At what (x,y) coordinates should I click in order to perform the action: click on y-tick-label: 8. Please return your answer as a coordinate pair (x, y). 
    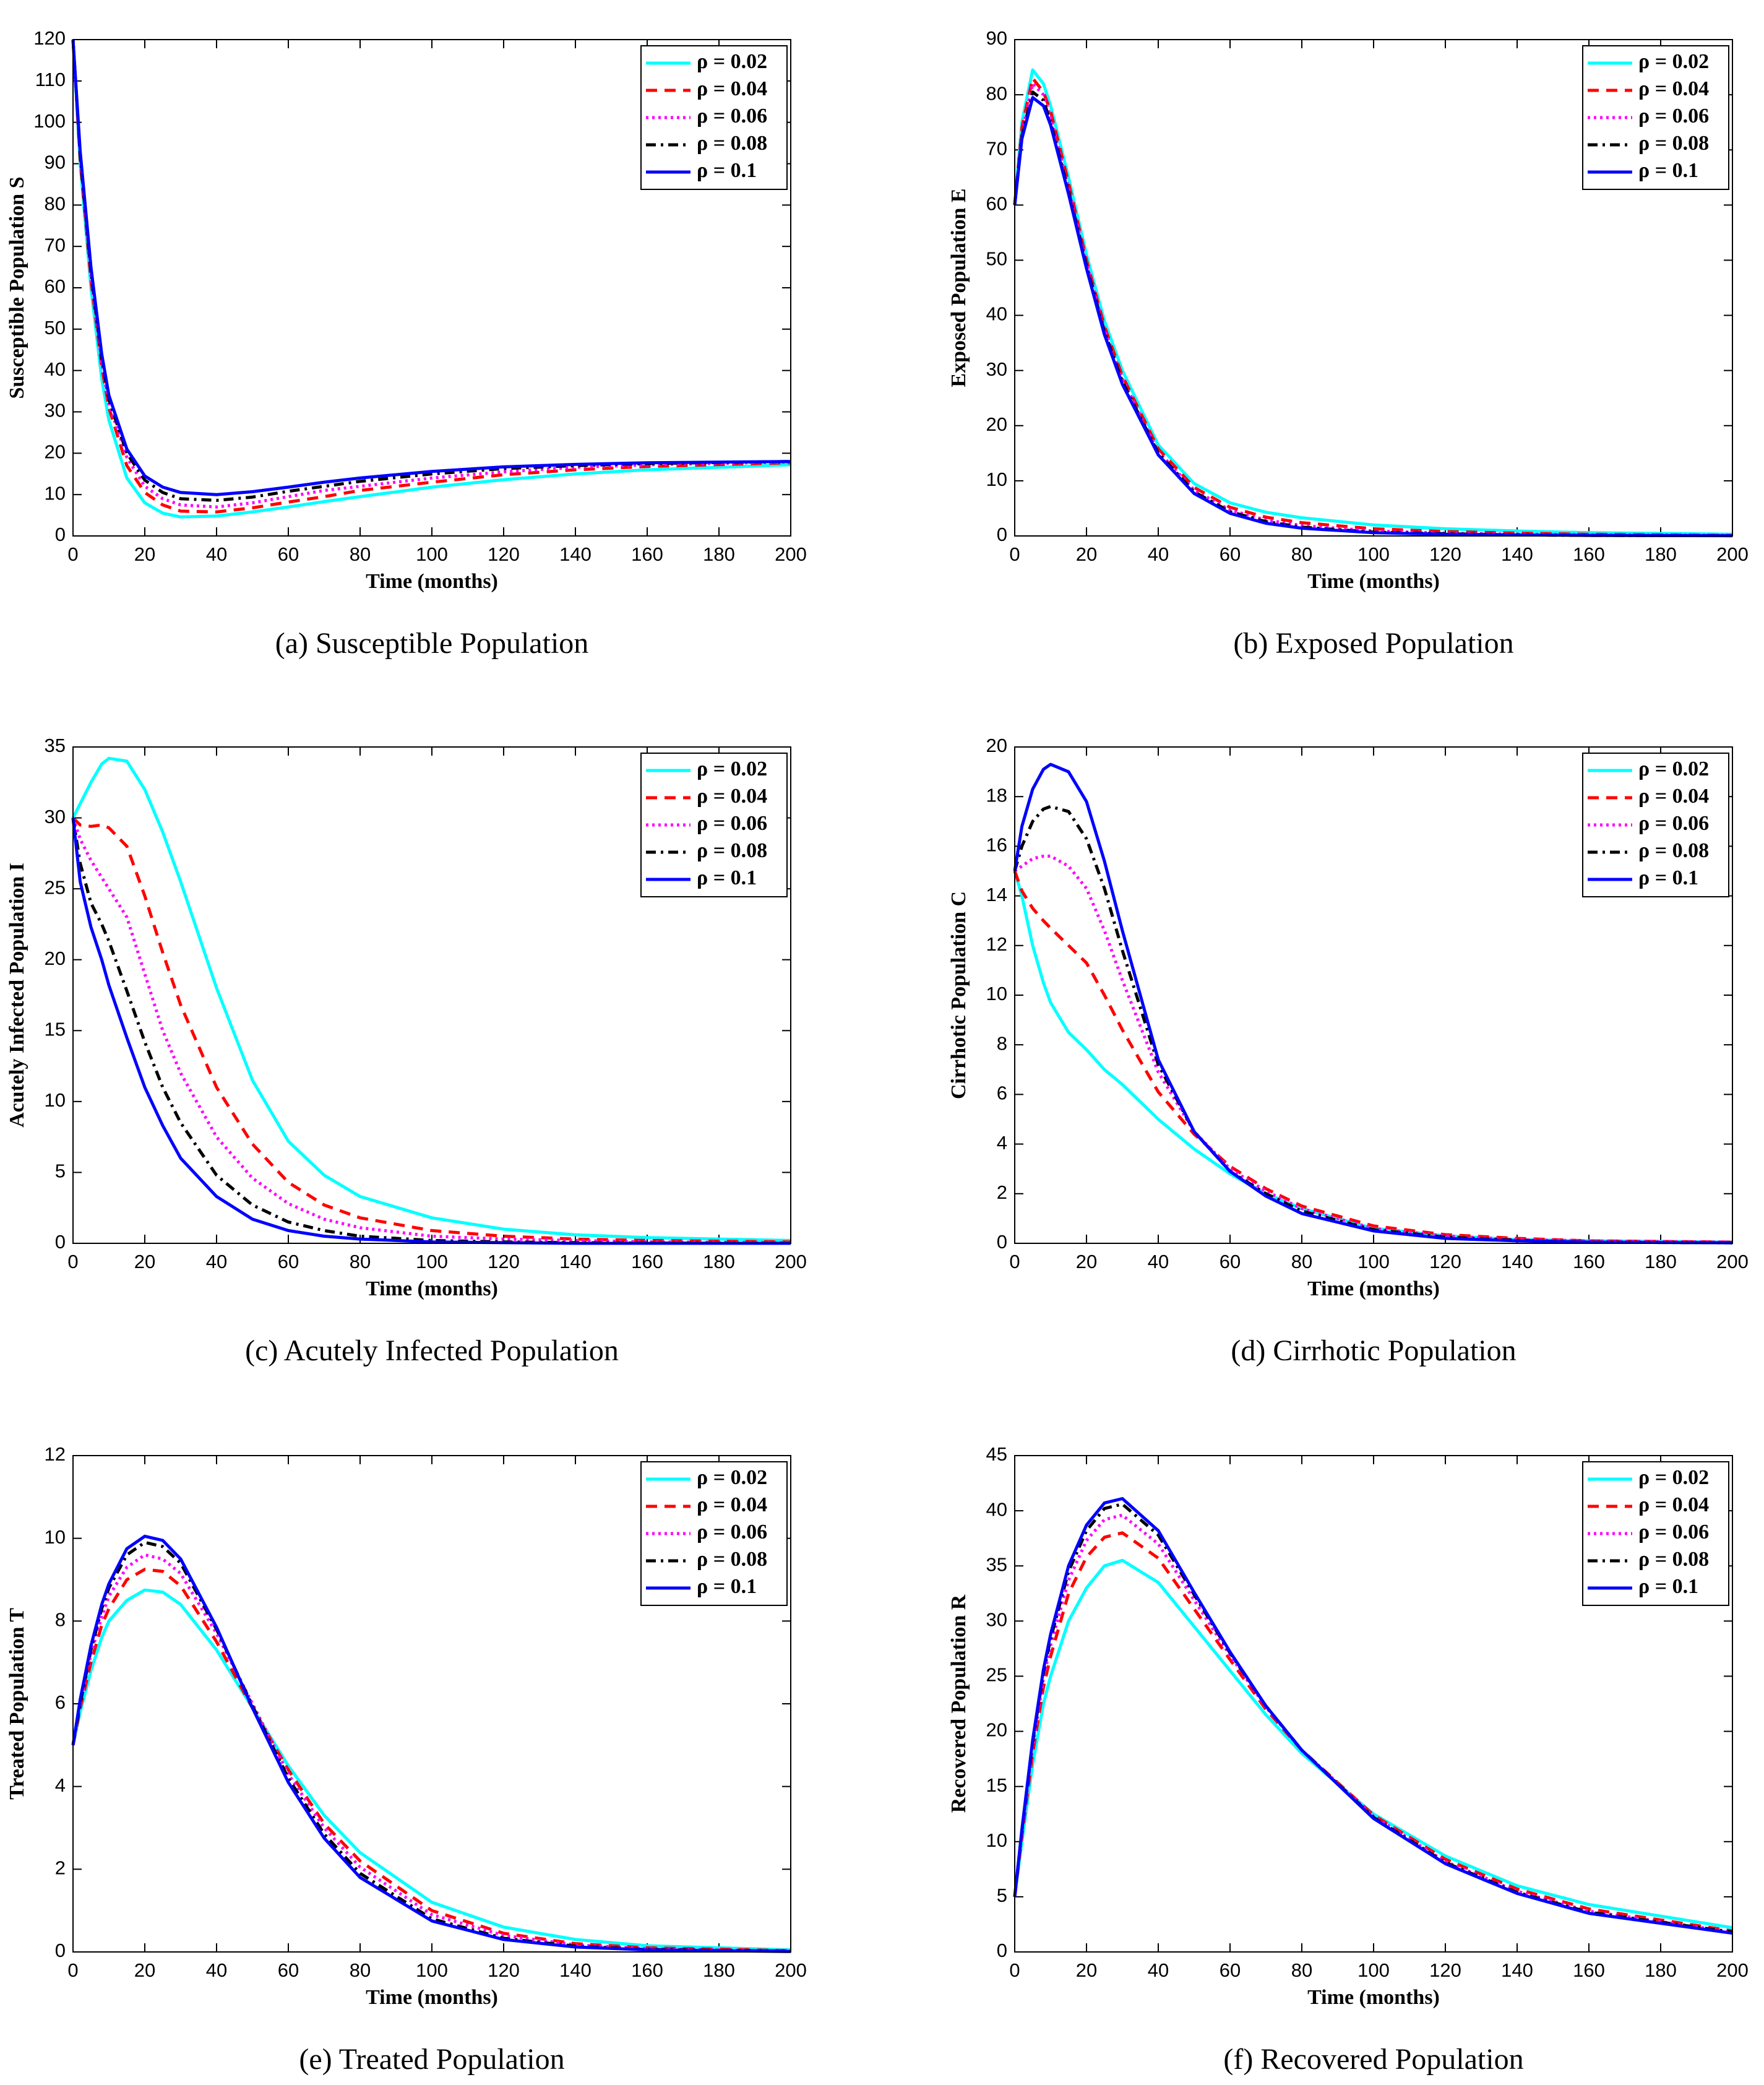
    Looking at the image, I should click on (1002, 1043).